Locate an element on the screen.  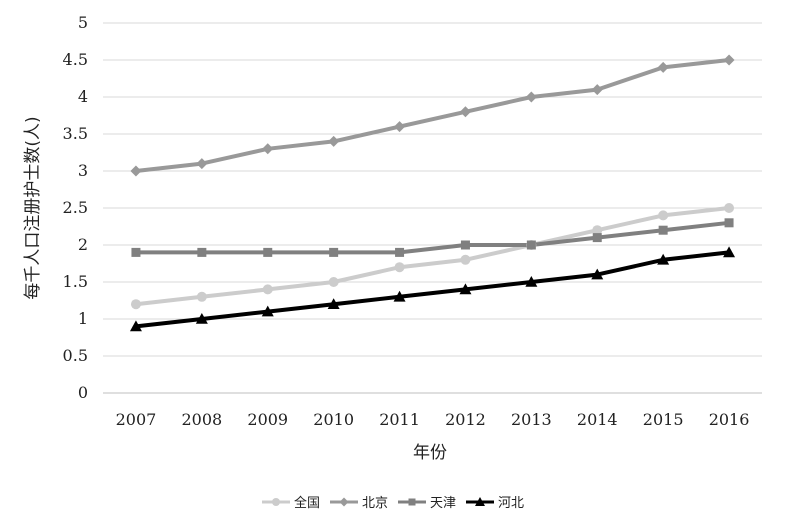
y-axis-title: 每千人口注册护士数(人) is located at coordinates (33, 207).